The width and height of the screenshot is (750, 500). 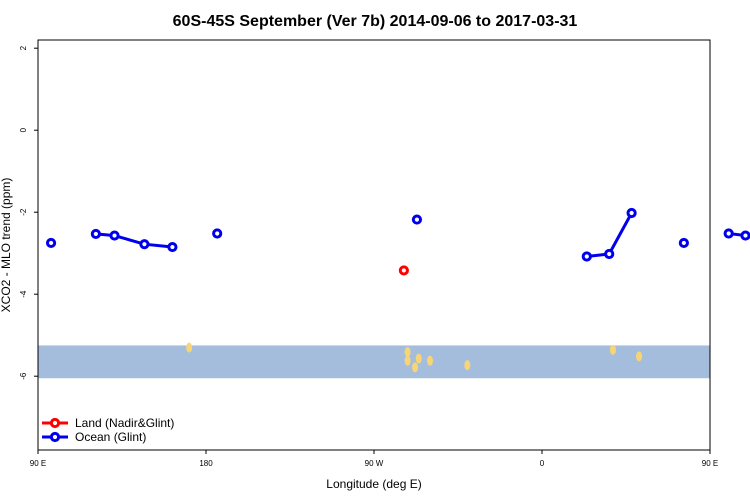 What do you see at coordinates (23, 47) in the screenshot?
I see `y-tick-label-0: 2` at bounding box center [23, 47].